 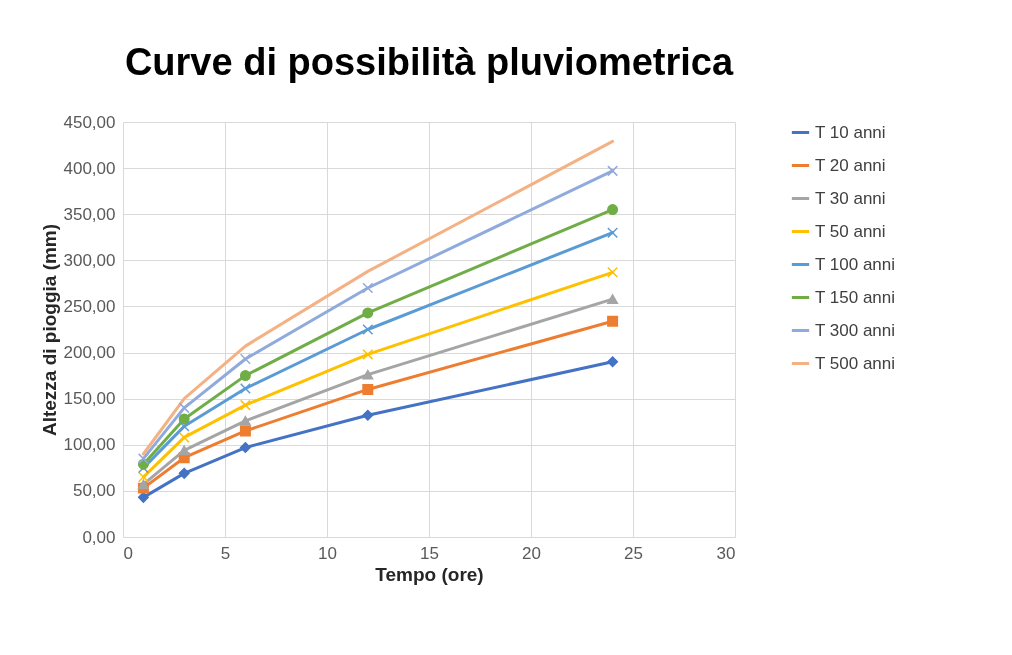 I want to click on legend-label: T 100 anni, so click(x=855, y=264).